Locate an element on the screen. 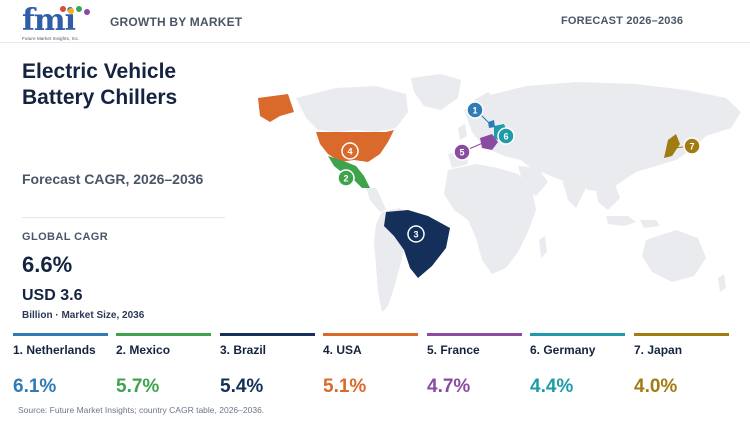 The image size is (750, 421). logo-tagline: Future Market Insights, Inc. is located at coordinates (51, 38).